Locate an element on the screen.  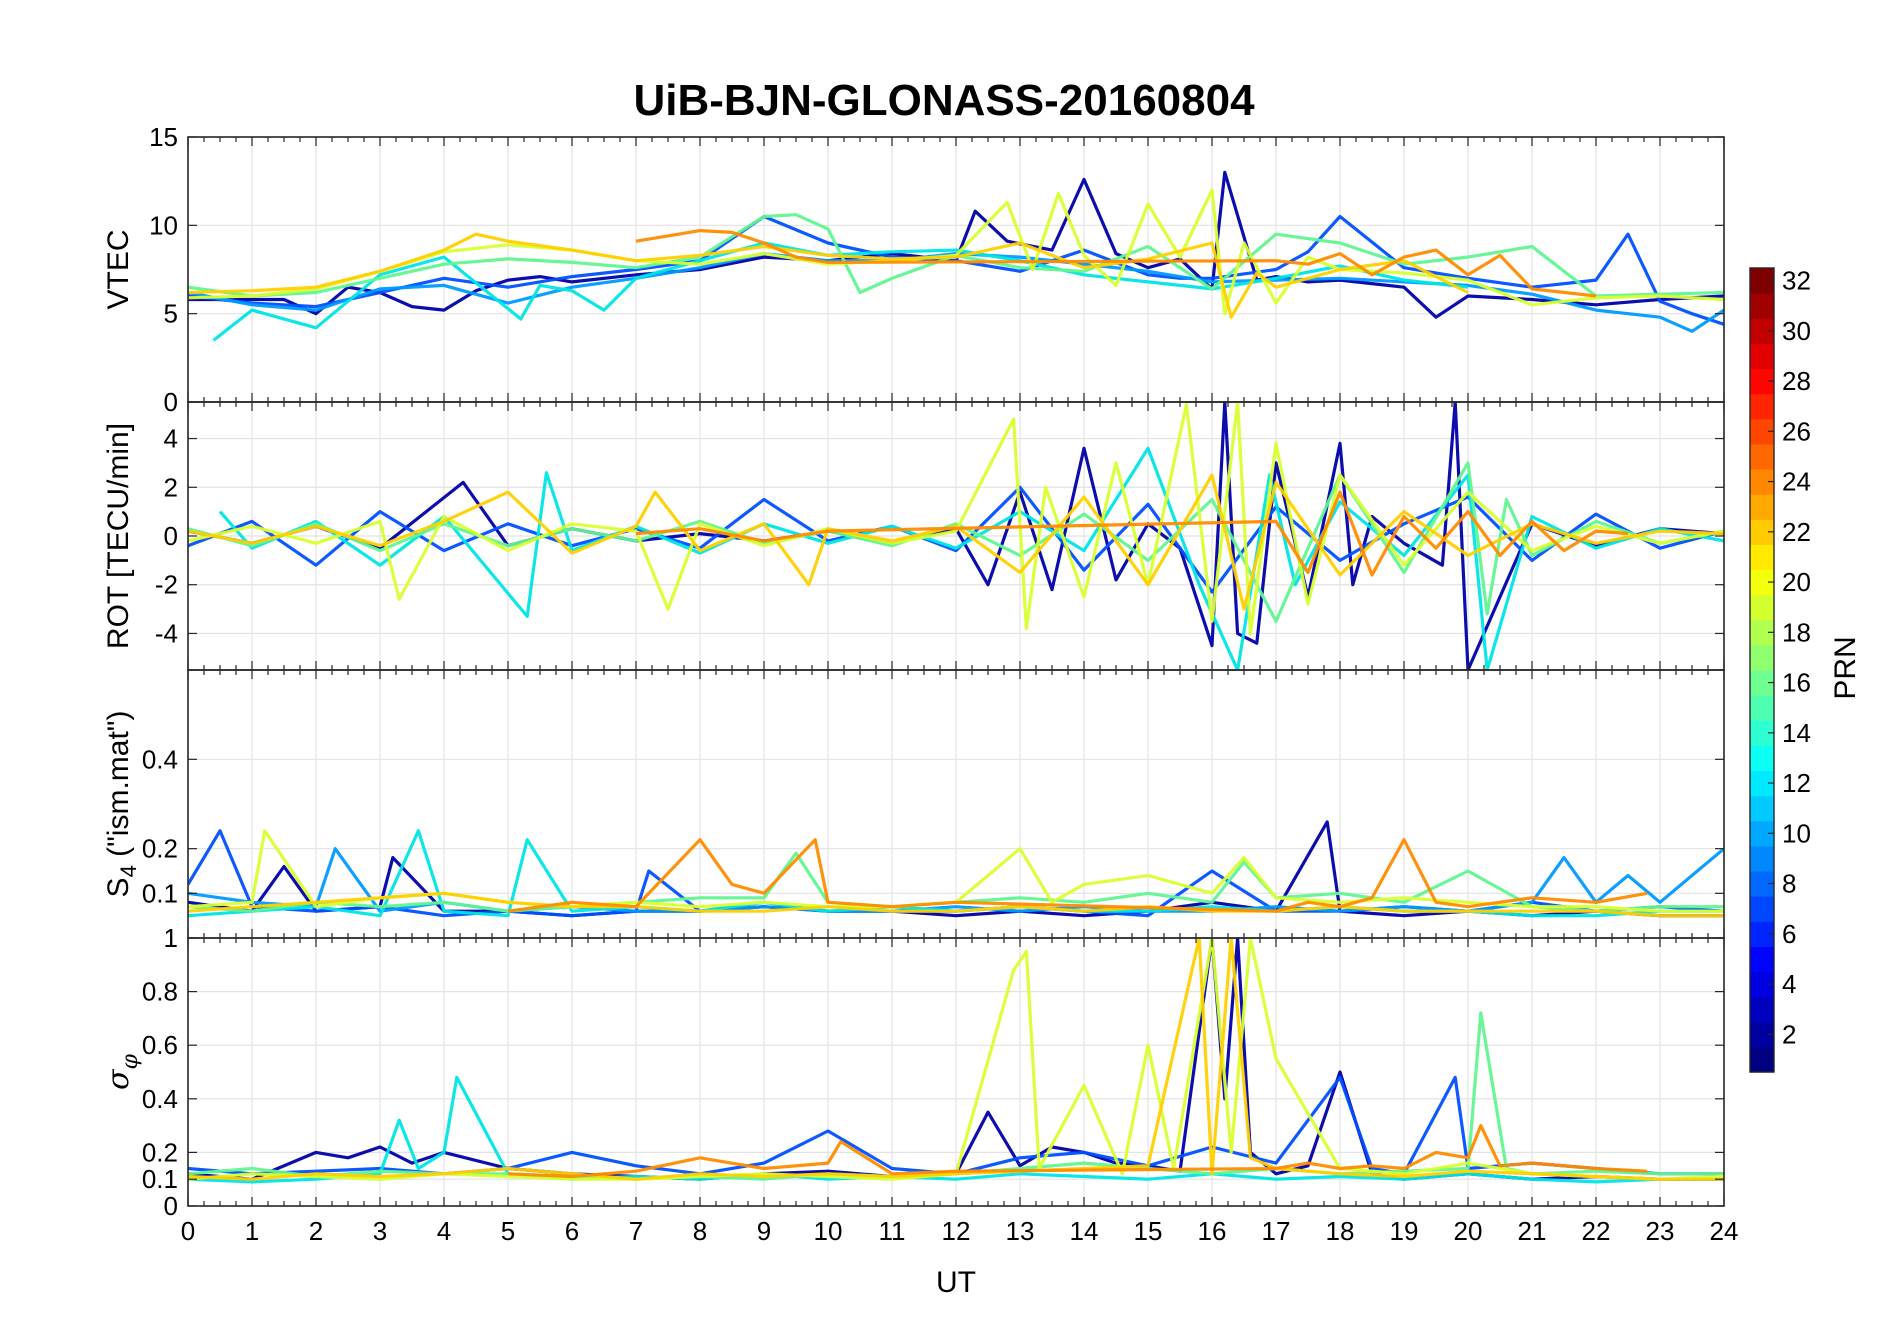
x-tick-label: 12 is located at coordinates (956, 1231).